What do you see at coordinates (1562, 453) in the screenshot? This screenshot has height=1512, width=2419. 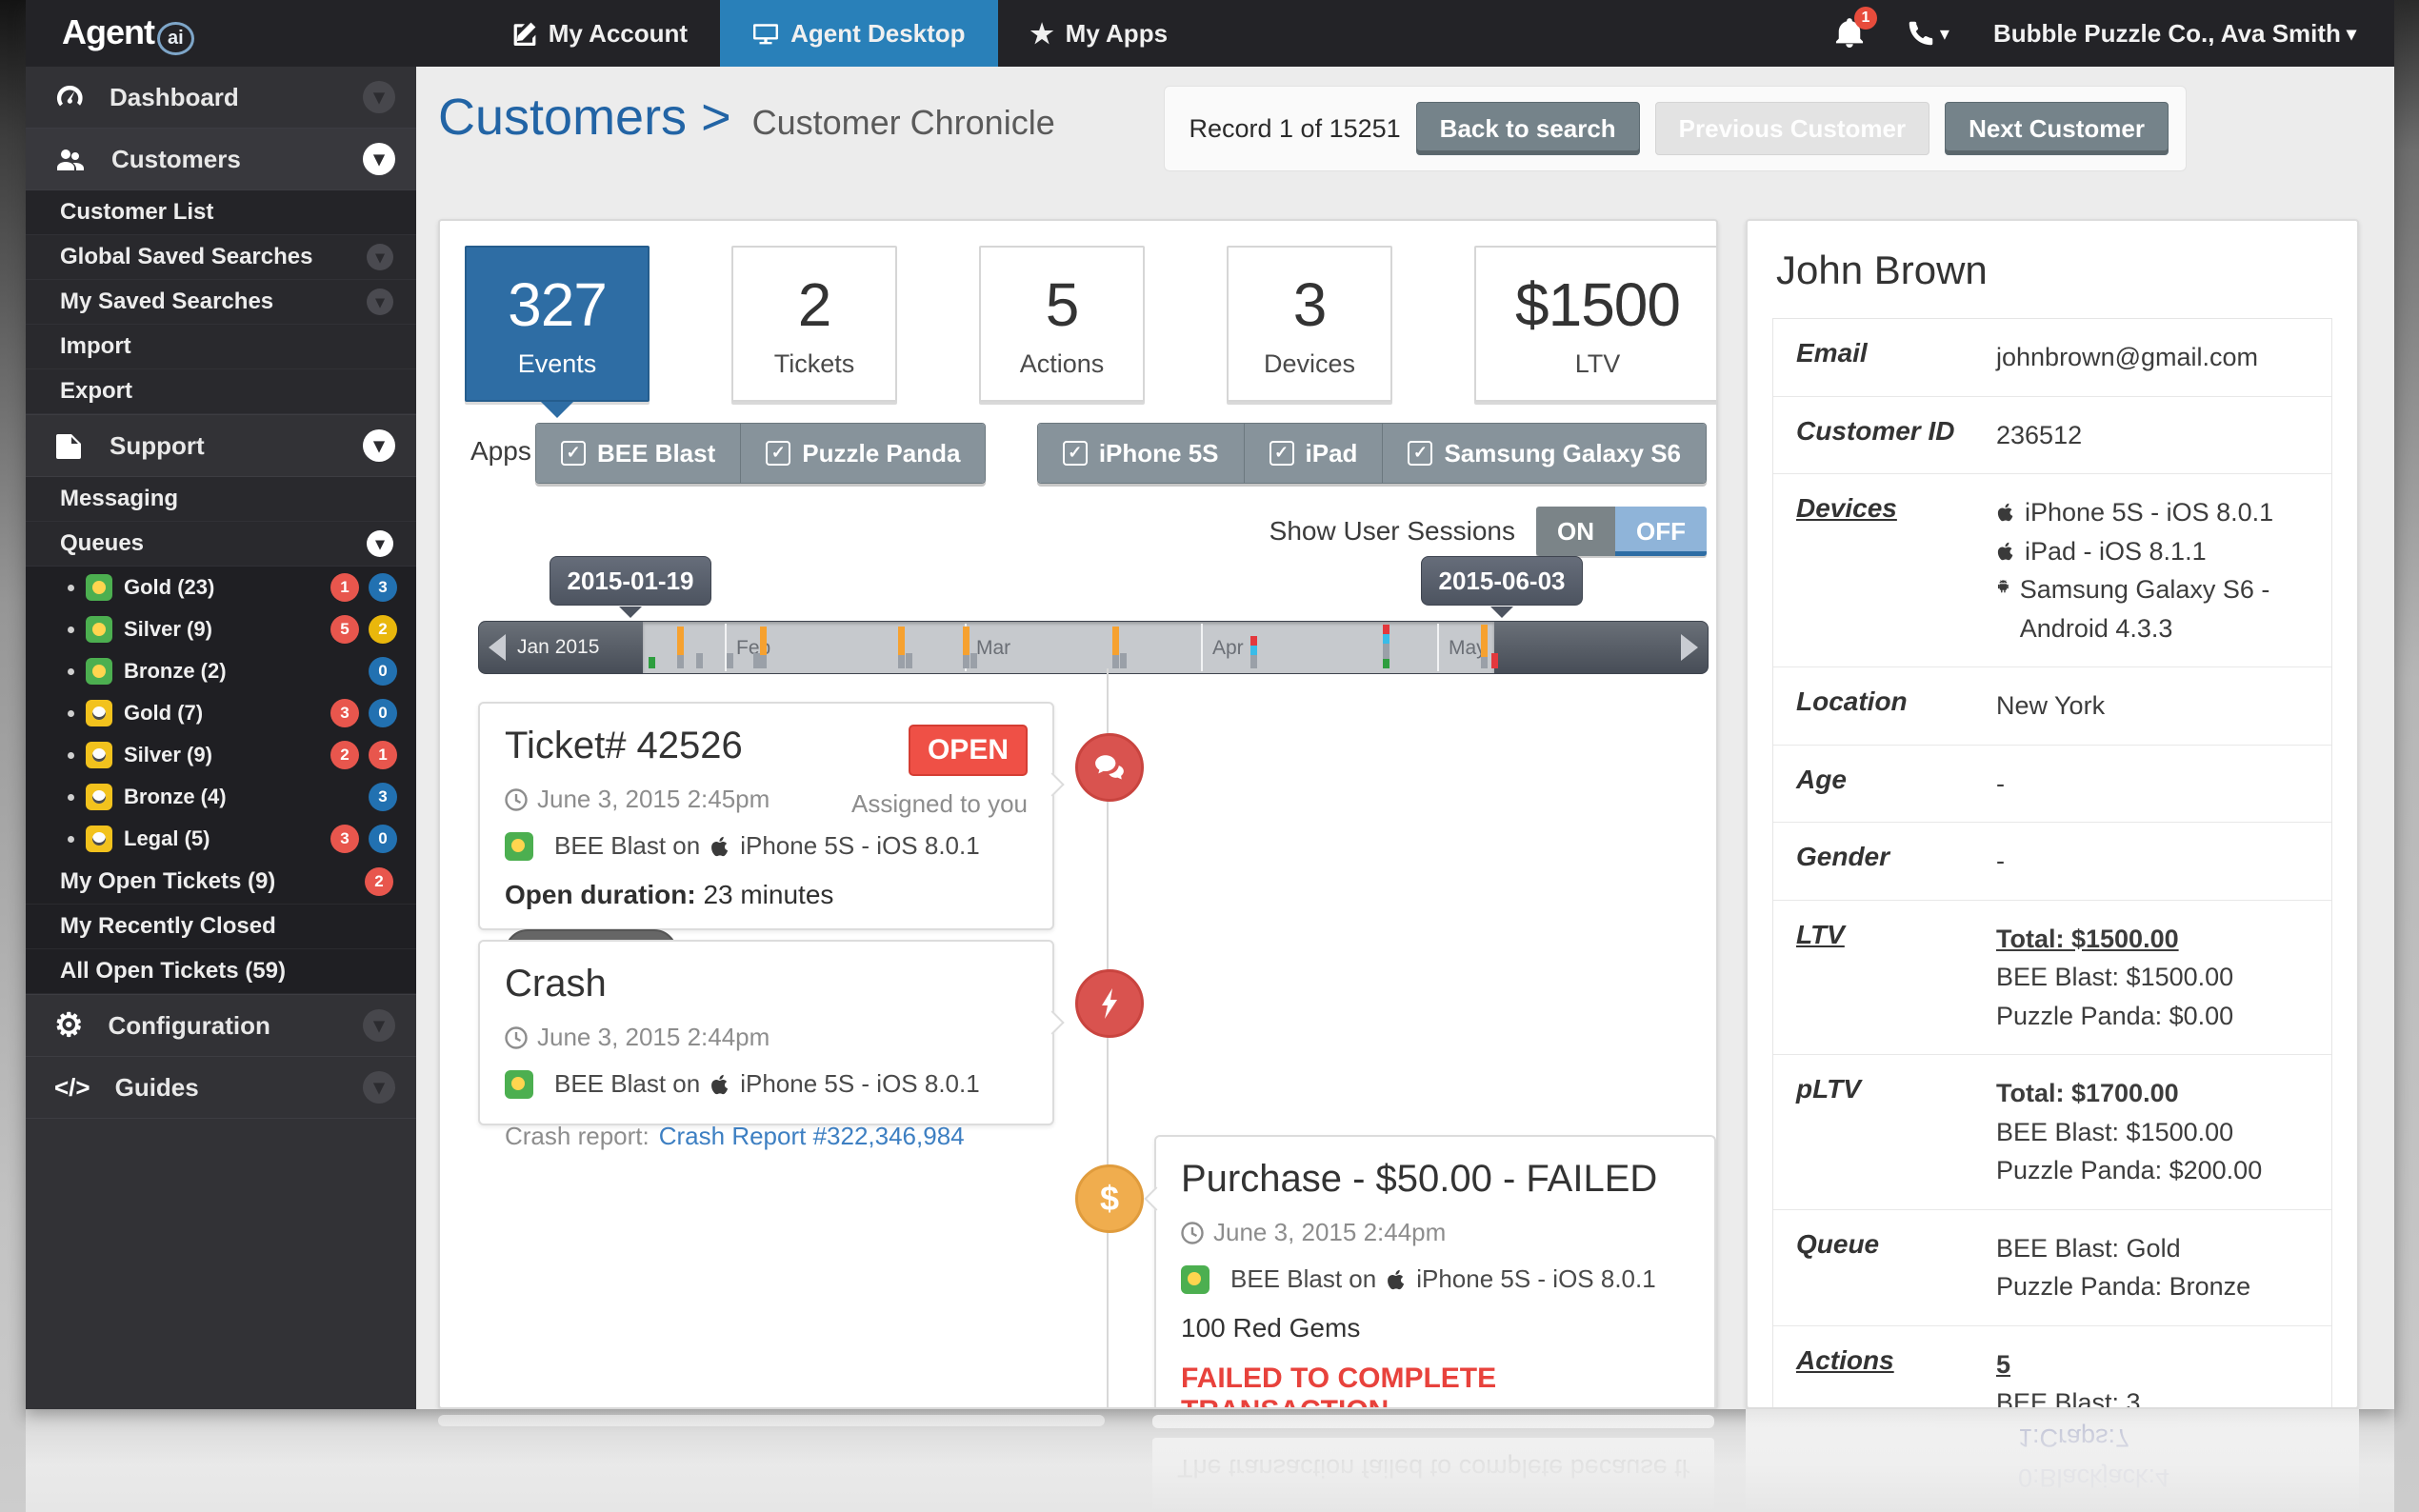 I see `filter-label: Samsung Galaxy S6` at bounding box center [1562, 453].